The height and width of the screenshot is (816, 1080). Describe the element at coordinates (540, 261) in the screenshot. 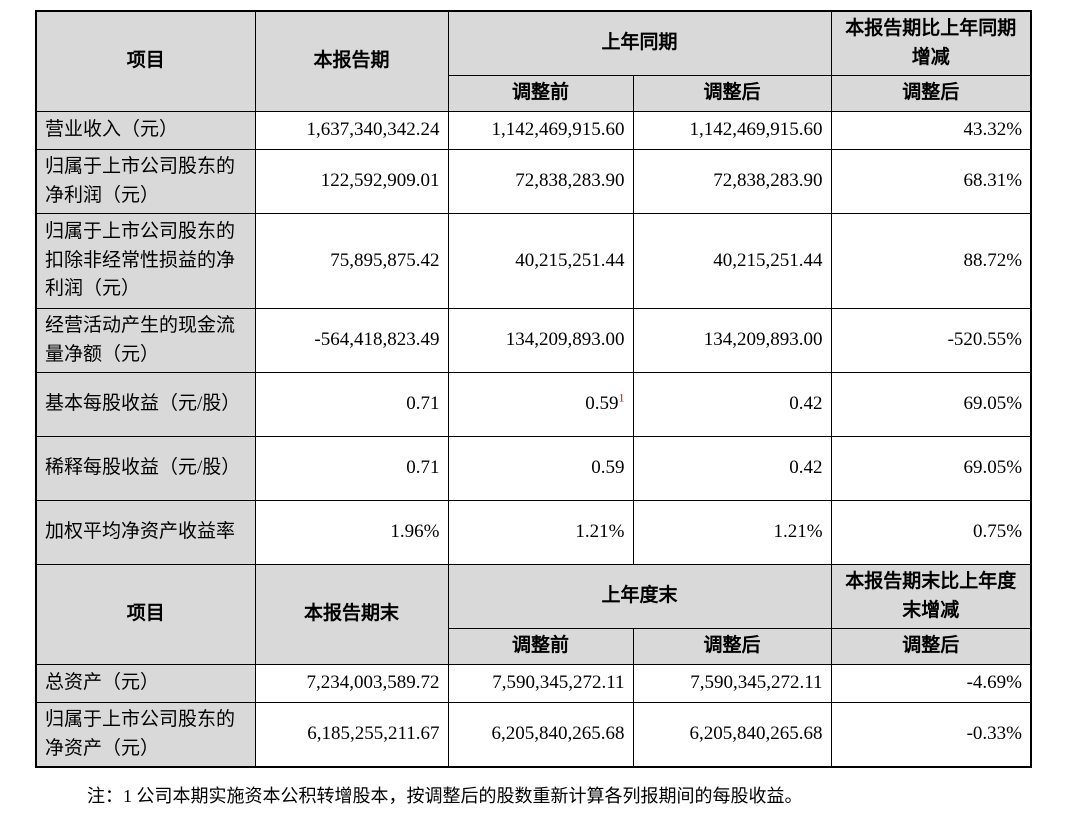

I see `cell-before-adjustment: 40,215,251.44` at that location.